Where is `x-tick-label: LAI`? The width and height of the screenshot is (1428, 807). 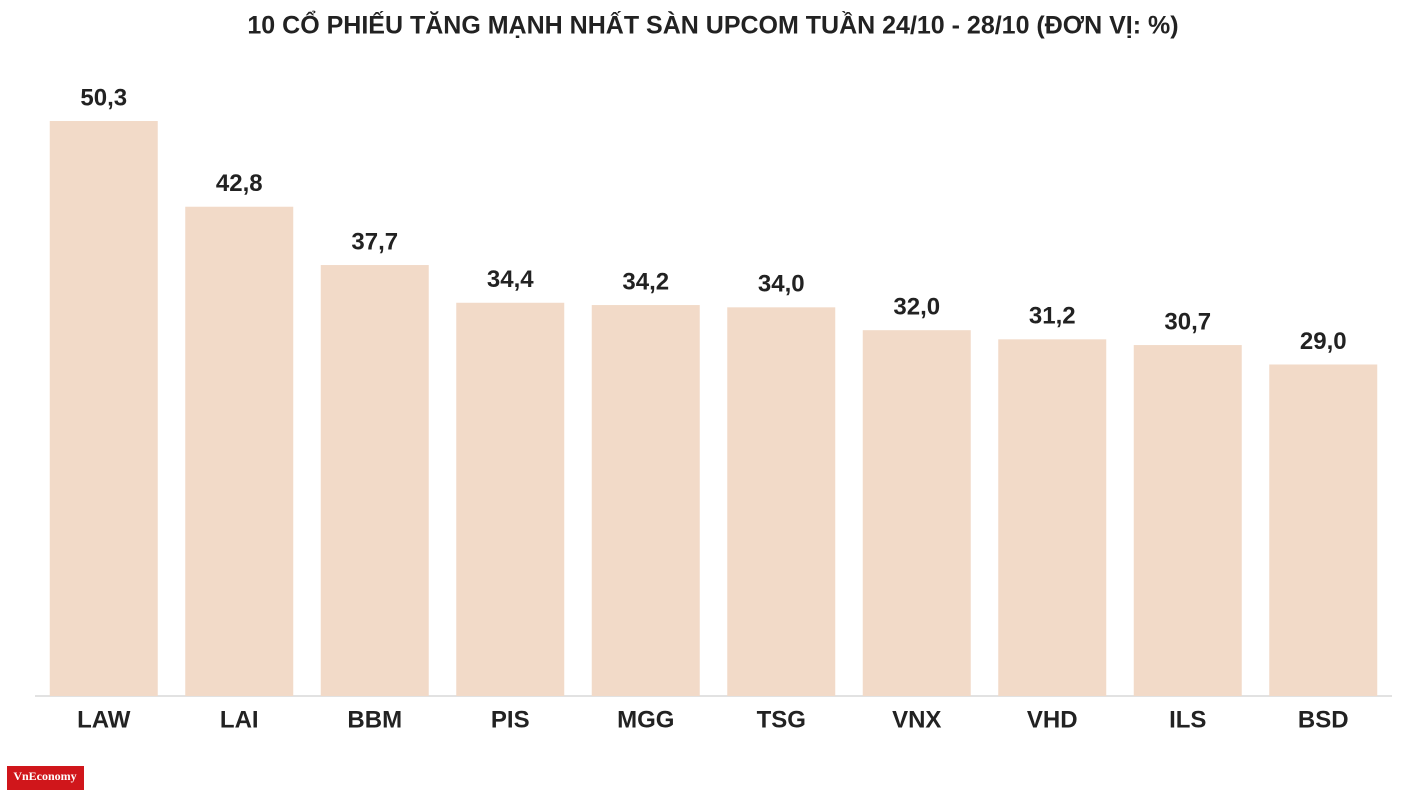 x-tick-label: LAI is located at coordinates (239, 719).